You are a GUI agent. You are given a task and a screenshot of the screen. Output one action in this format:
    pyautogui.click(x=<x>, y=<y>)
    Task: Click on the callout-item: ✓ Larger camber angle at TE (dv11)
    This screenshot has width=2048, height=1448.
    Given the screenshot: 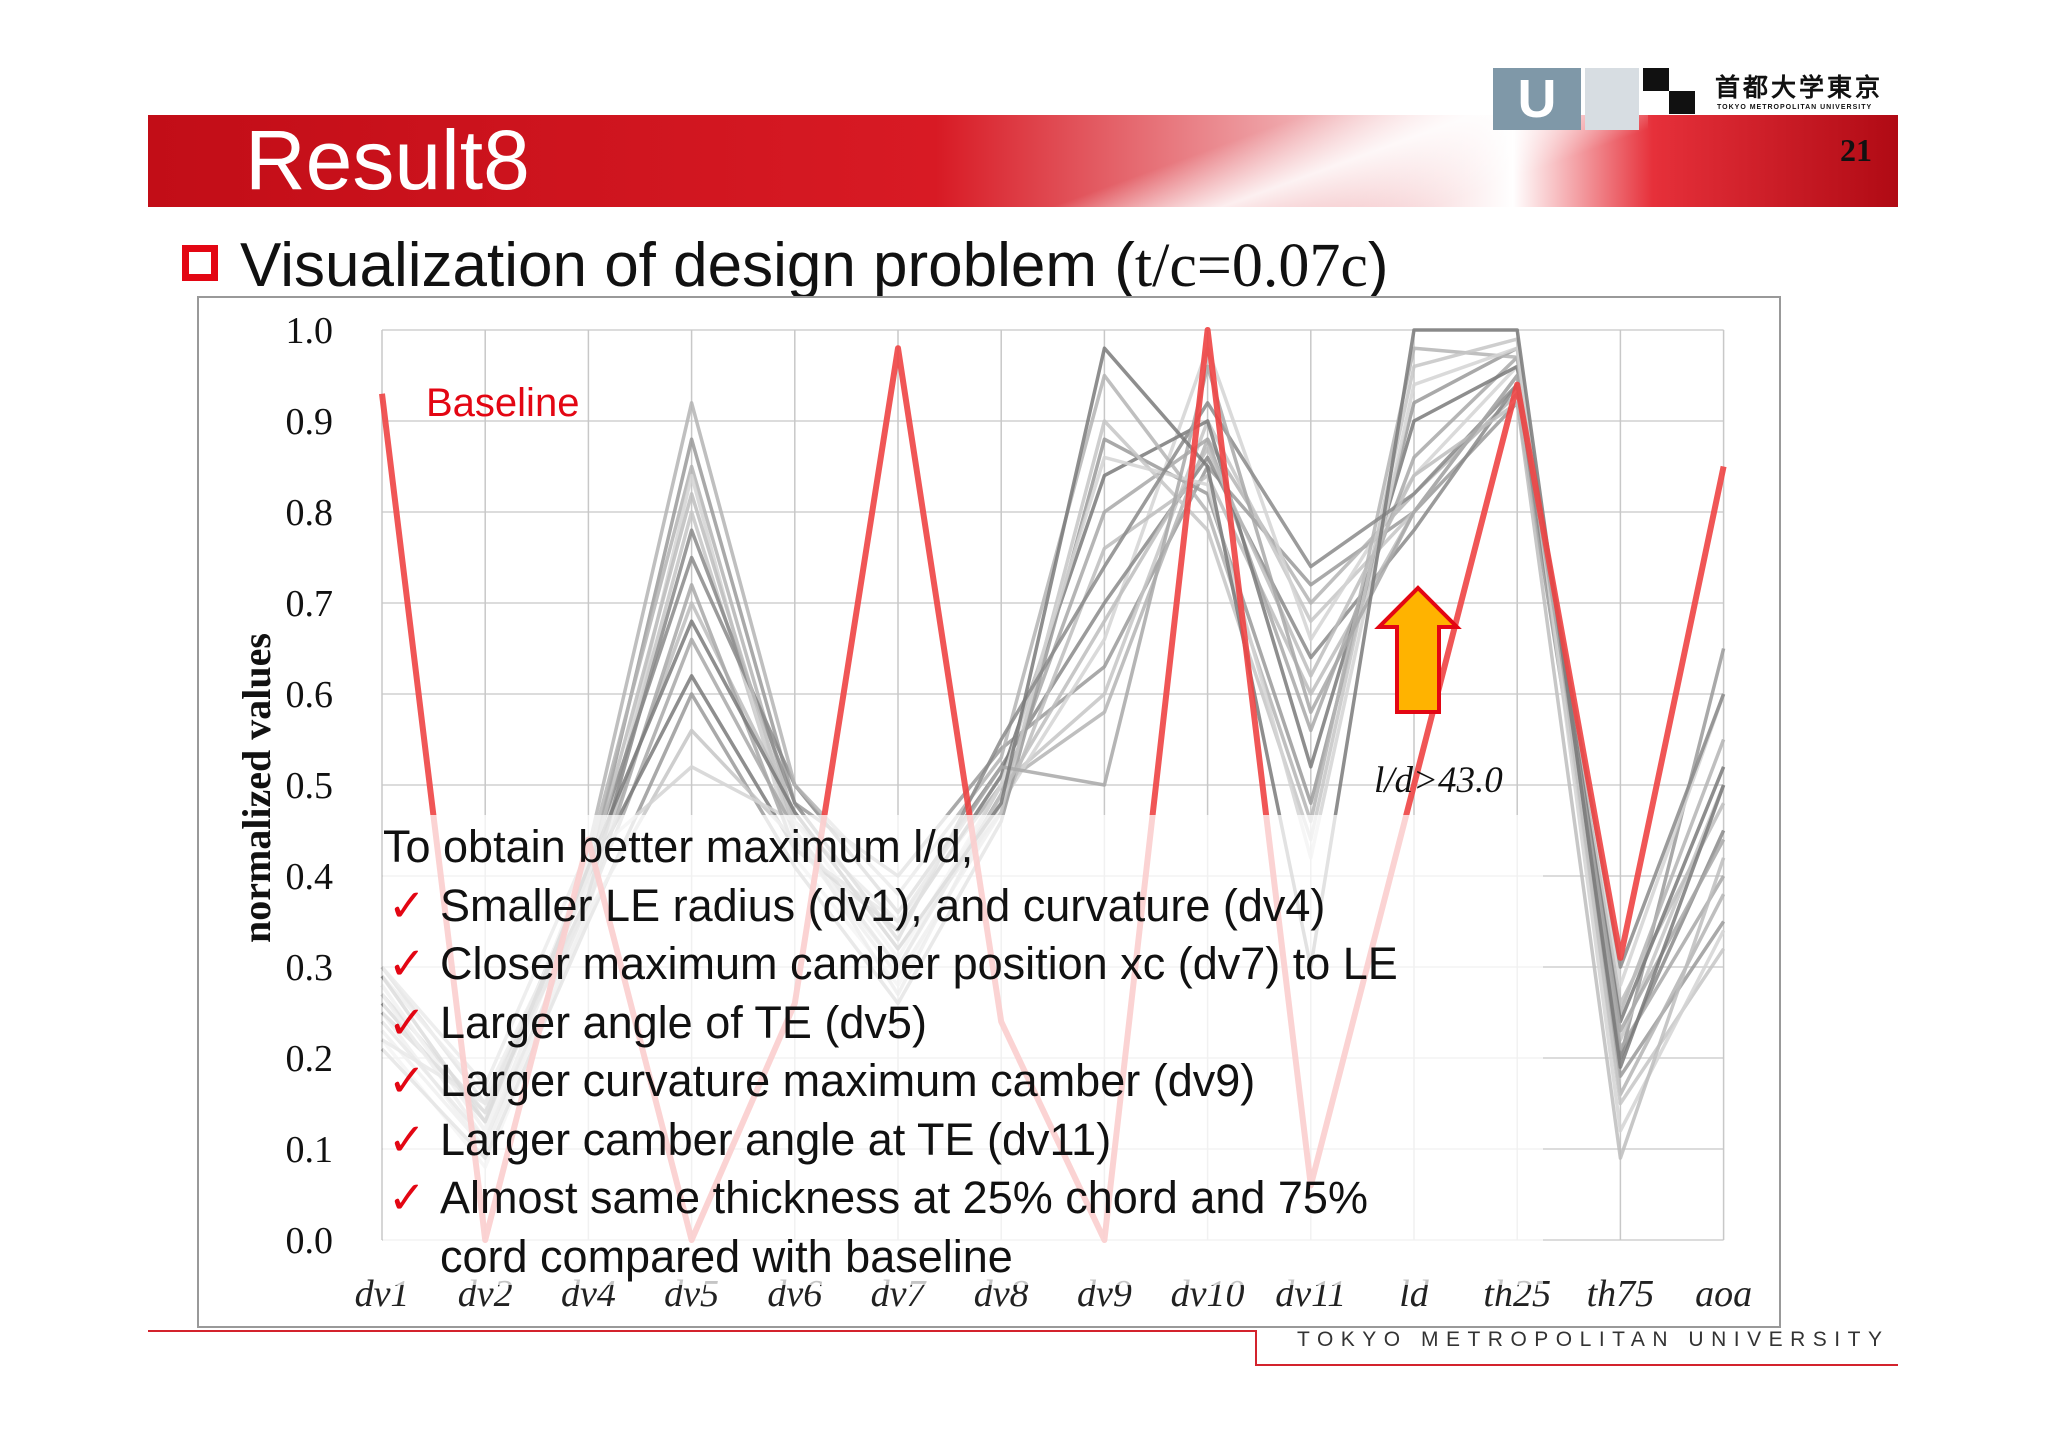 What is the action you would take?
    pyautogui.click(x=890, y=1140)
    